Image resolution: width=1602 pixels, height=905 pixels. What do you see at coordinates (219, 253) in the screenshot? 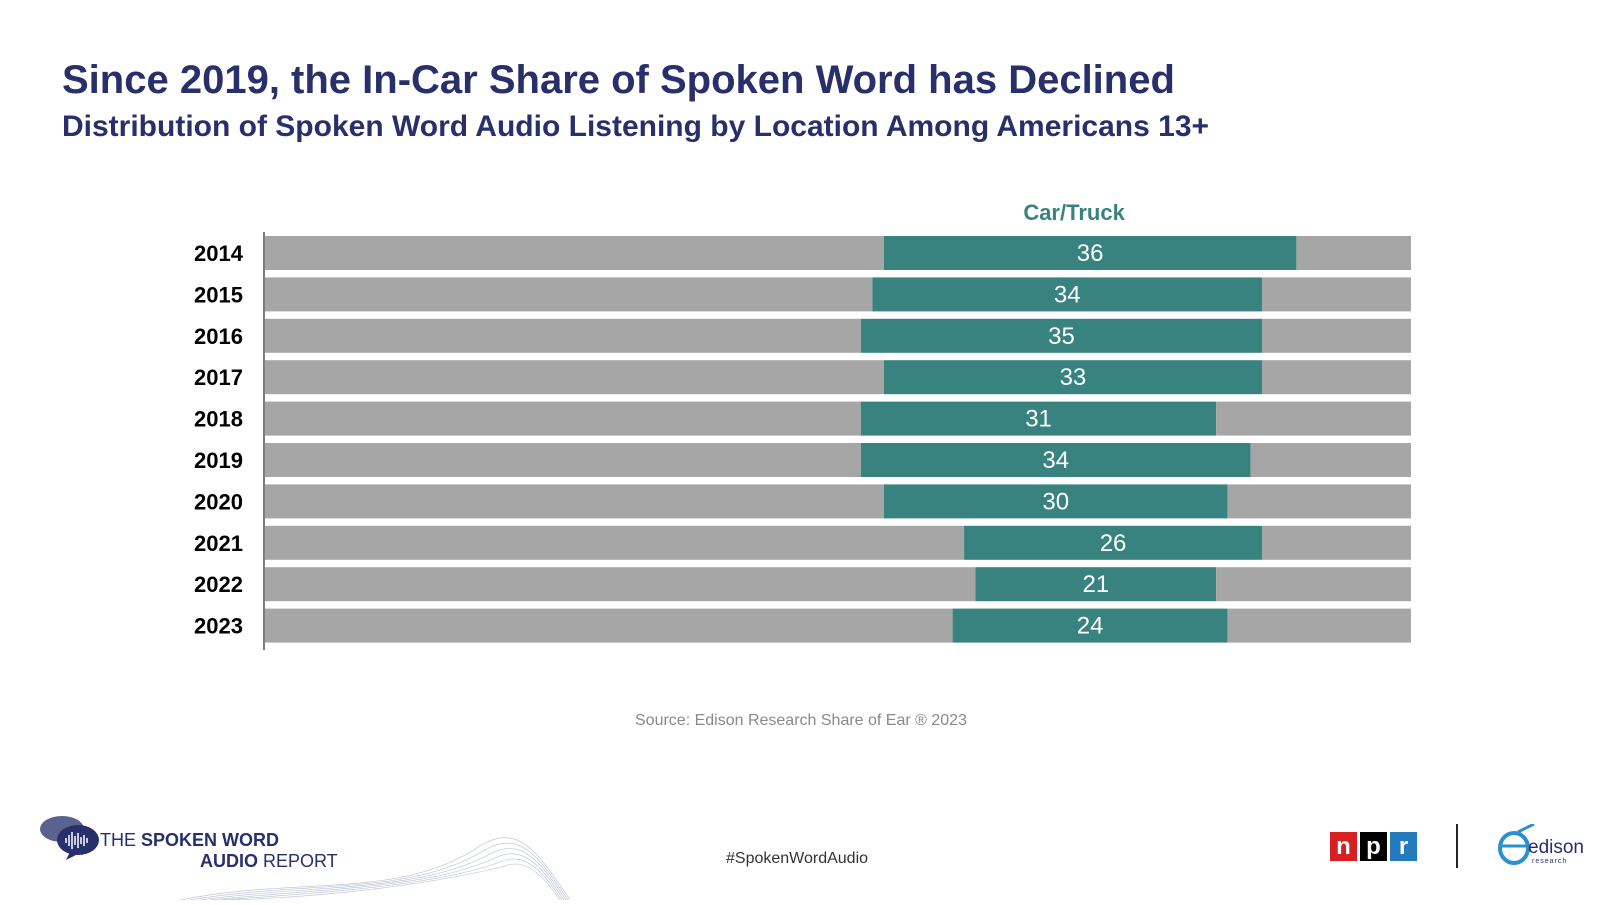
I see `category-label: 2014` at bounding box center [219, 253].